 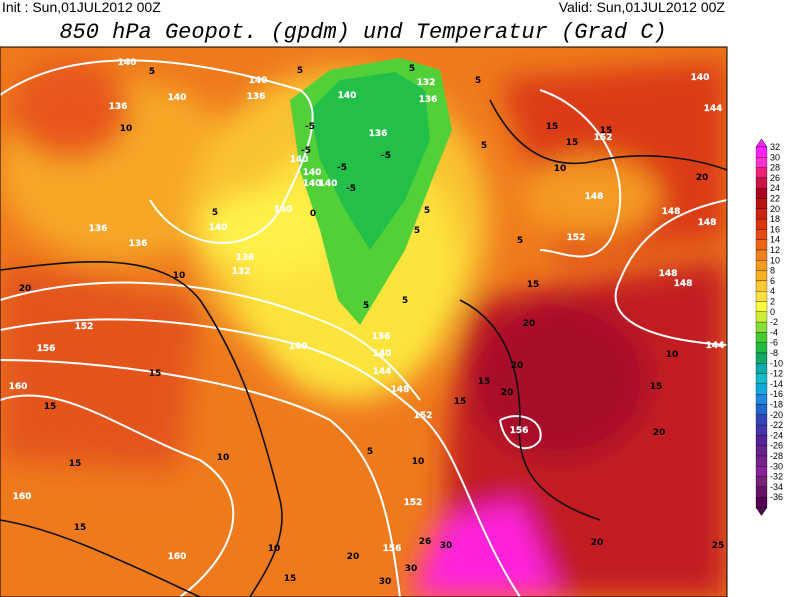 What do you see at coordinates (772, 271) in the screenshot?
I see `colorbar-label: 8` at bounding box center [772, 271].